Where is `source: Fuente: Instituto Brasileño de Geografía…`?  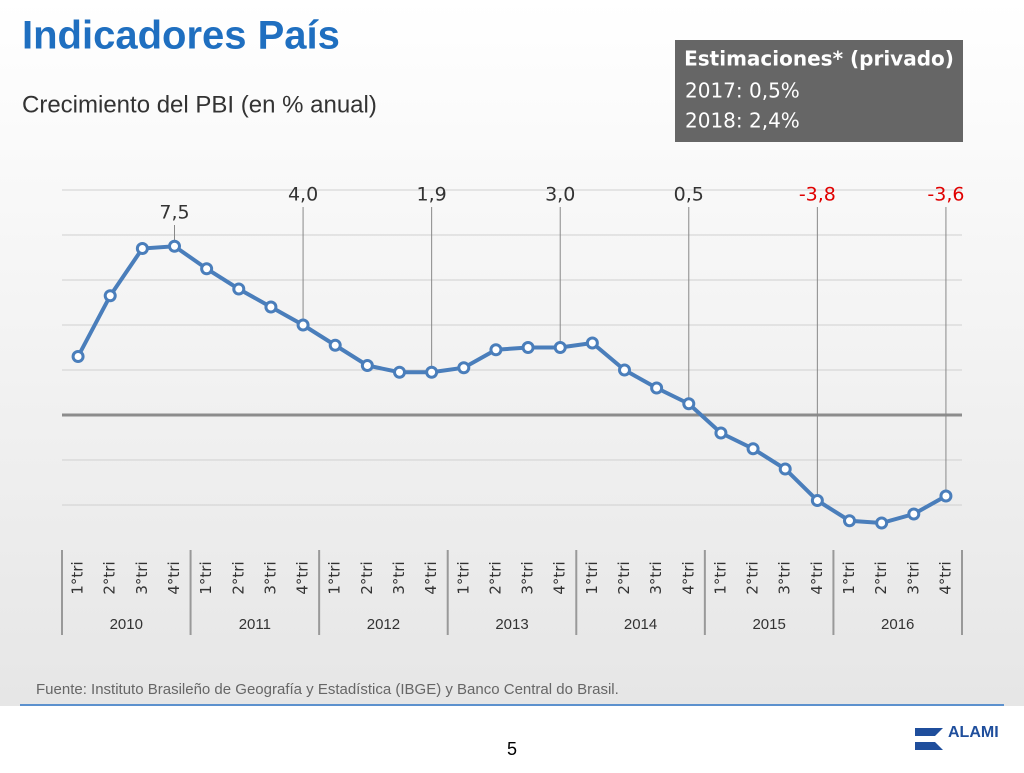 source: Fuente: Instituto Brasileño de Geografía… is located at coordinates (327, 689).